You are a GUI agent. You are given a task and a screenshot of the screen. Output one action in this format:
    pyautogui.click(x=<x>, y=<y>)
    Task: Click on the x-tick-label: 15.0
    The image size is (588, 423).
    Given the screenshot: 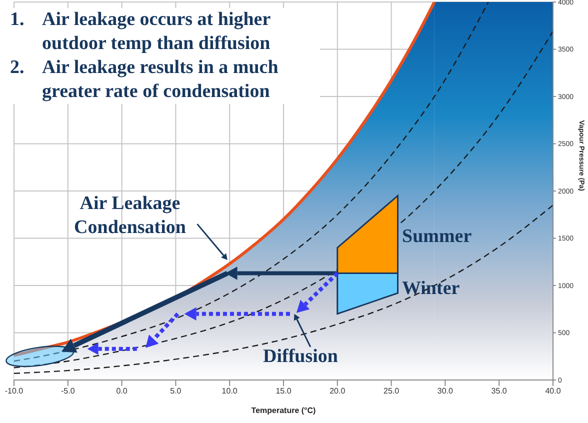 What is the action you would take?
    pyautogui.click(x=284, y=391)
    